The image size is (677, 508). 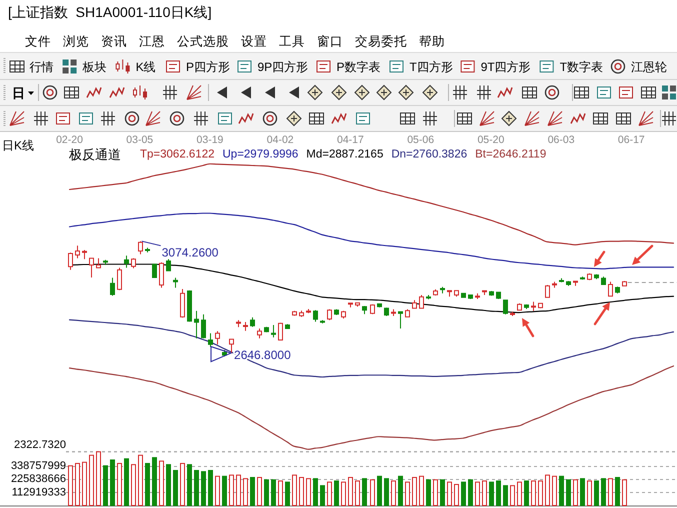 I want to click on x-tick-label: 02-20, so click(x=70, y=140).